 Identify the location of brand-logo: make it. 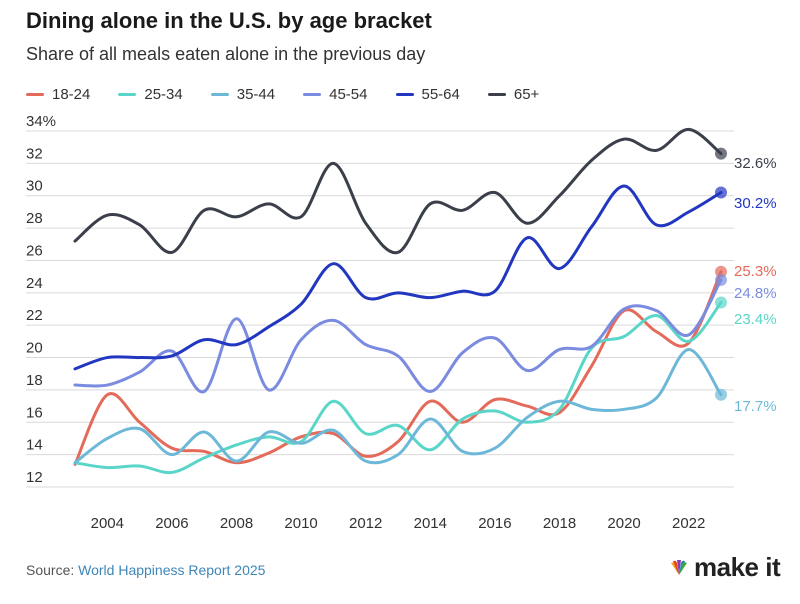
(724, 567).